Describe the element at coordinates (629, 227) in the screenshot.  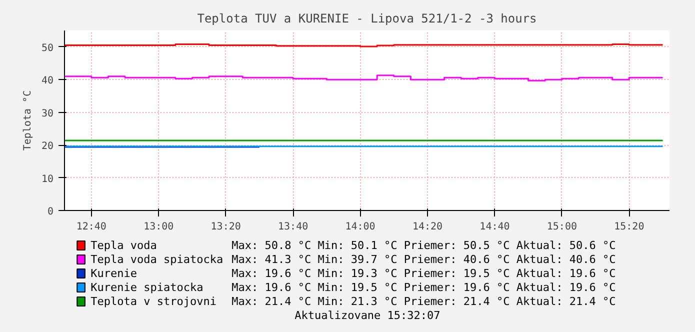
I see `x-tick-label: 15:20` at that location.